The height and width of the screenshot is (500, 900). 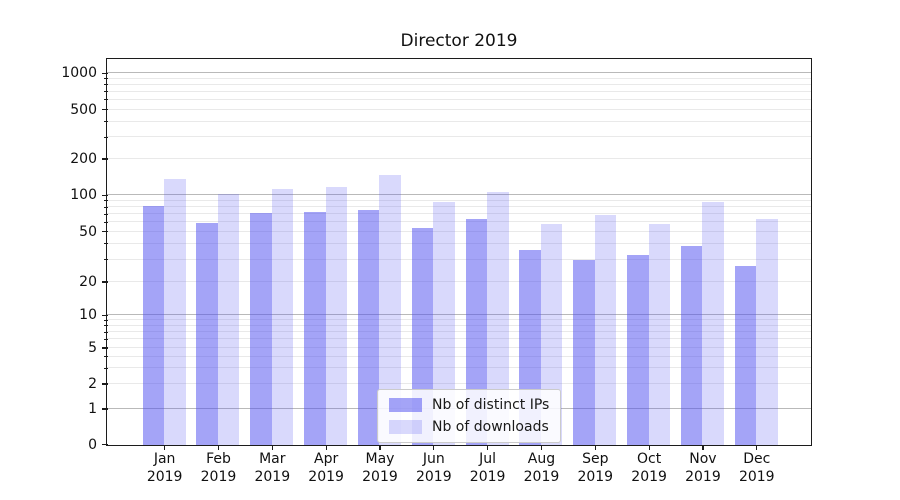 I want to click on legend: Nb of distinct IPs Nb of downloads, so click(x=469, y=416).